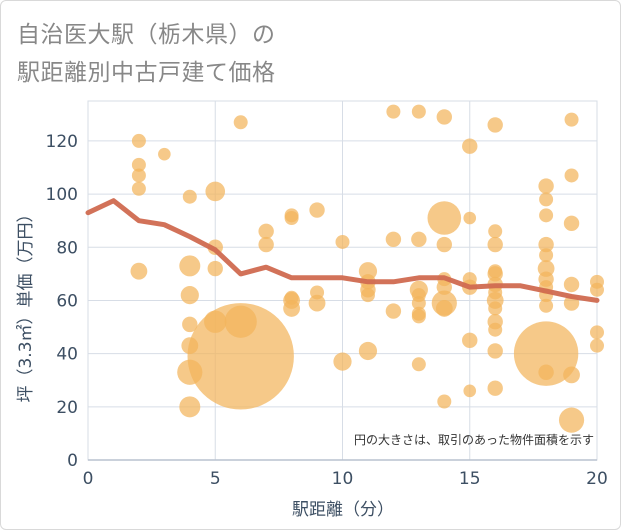 The image size is (621, 530). I want to click on y-tick-label: 60, so click(67, 301).